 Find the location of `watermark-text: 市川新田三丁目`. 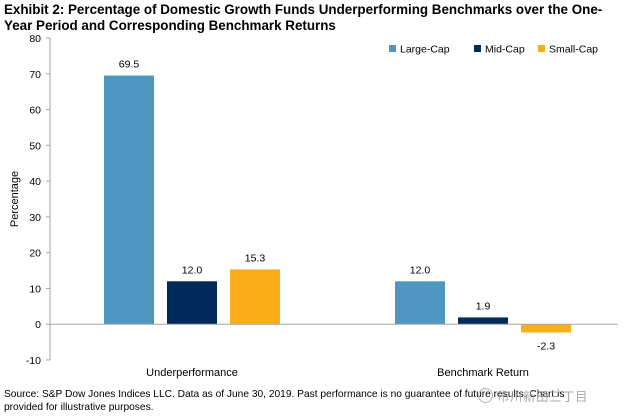

watermark-text: 市川新田三丁目 is located at coordinates (543, 397).